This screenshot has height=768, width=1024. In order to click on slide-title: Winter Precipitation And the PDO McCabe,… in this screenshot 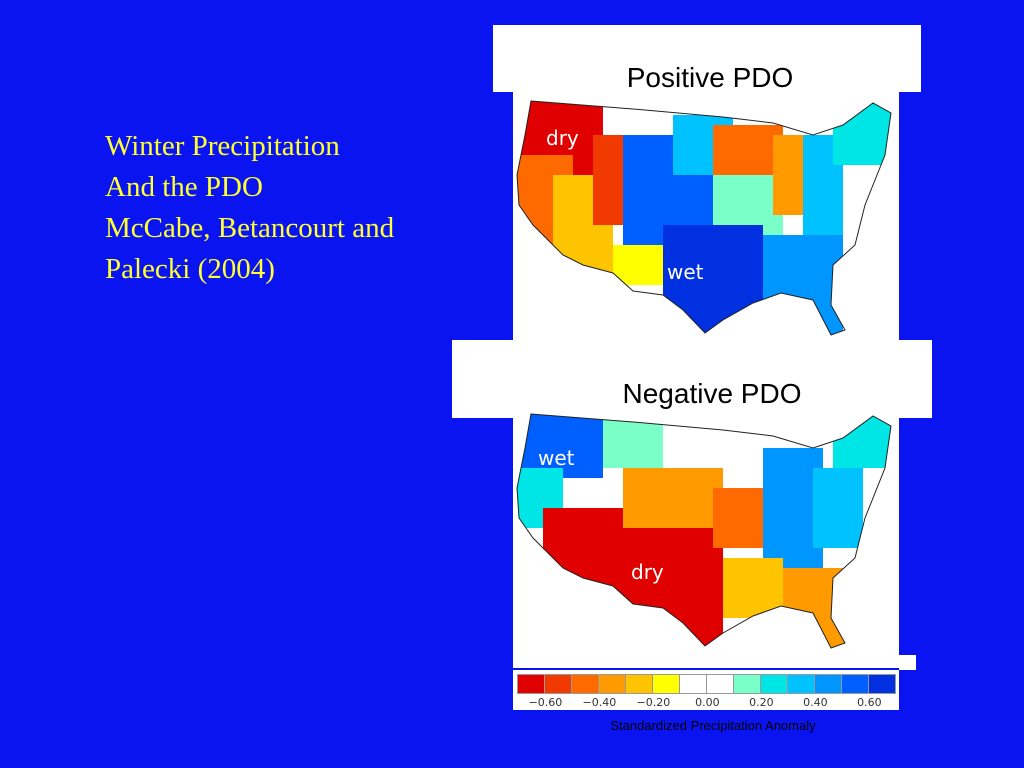, I will do `click(285, 208)`.